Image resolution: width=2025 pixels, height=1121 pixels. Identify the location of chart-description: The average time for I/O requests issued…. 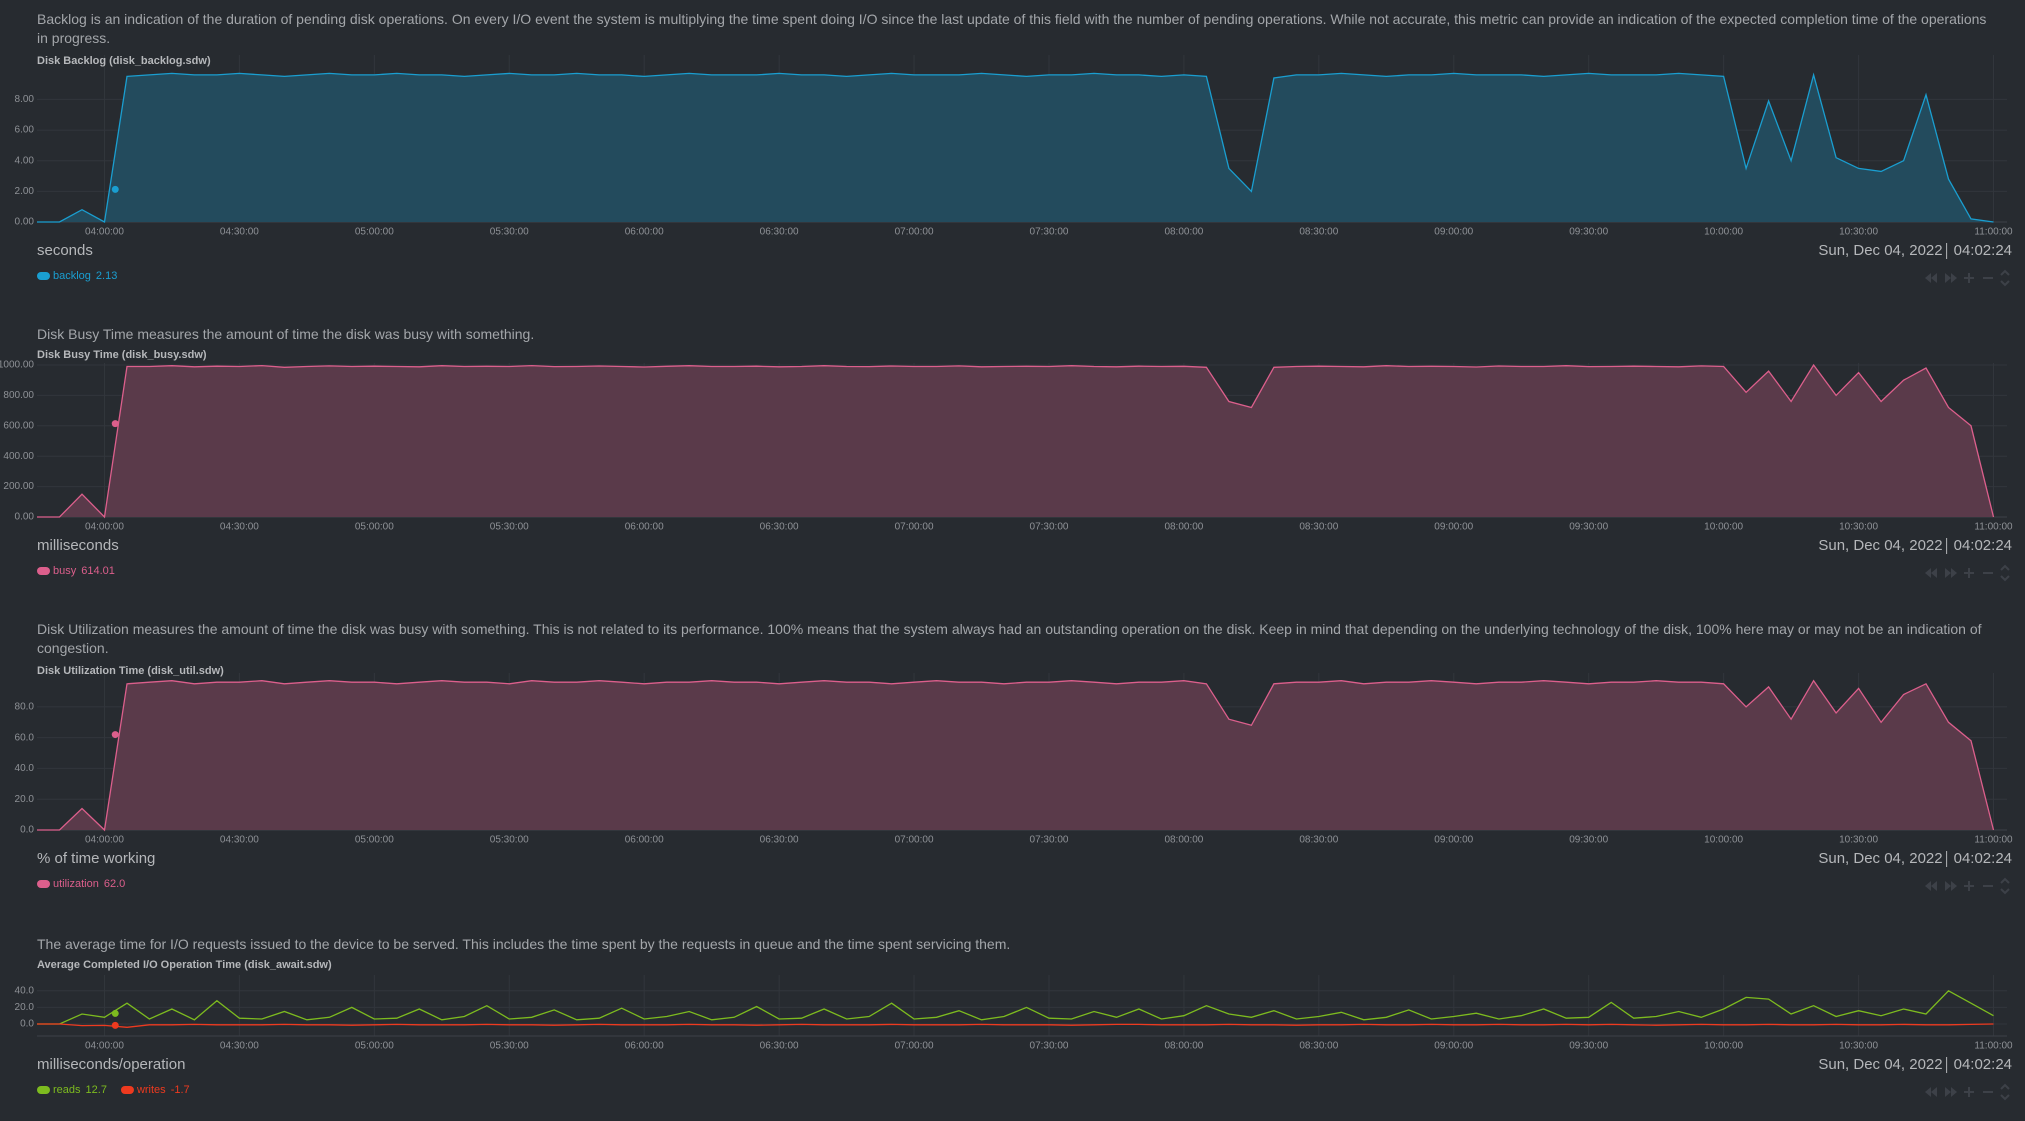
(524, 944).